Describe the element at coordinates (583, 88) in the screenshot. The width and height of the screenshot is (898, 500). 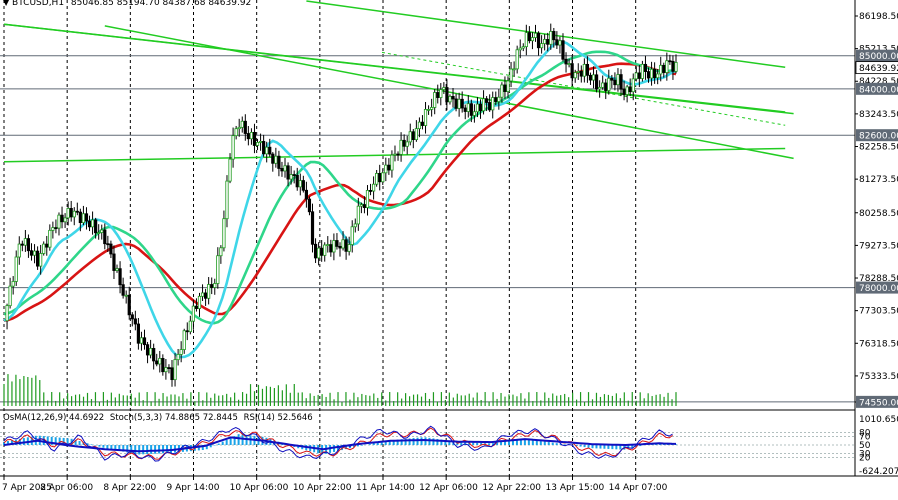
I see `channel-line-dashed` at that location.